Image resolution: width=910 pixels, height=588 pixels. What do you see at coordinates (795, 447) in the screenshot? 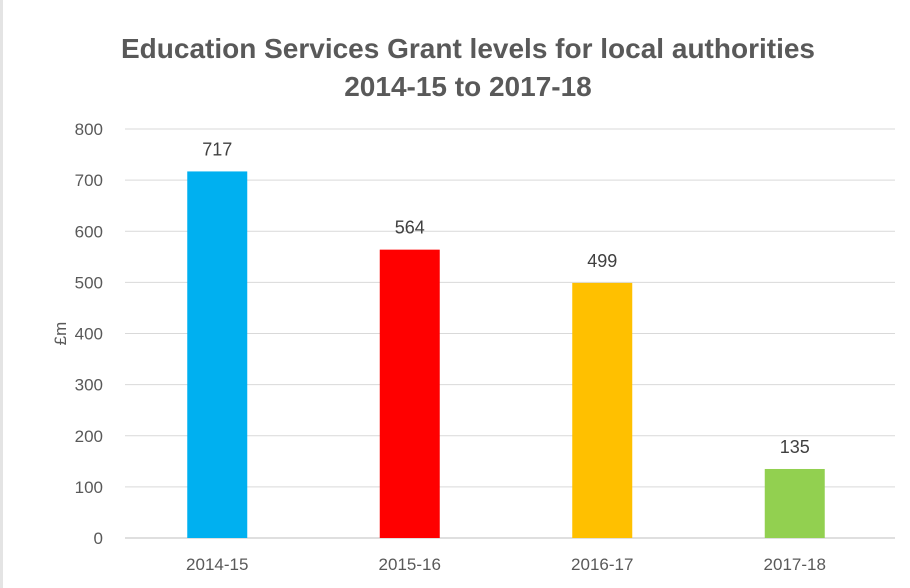
I see `data-label: 135` at bounding box center [795, 447].